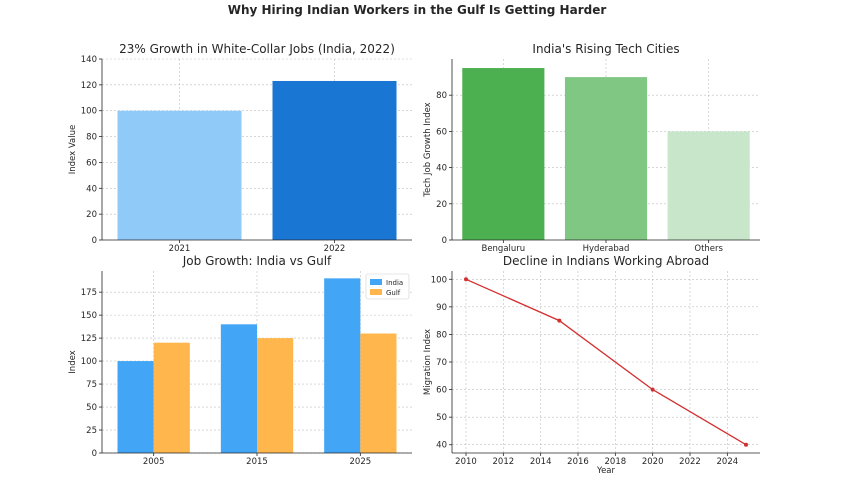  I want to click on bar-bengaluru, so click(503, 154).